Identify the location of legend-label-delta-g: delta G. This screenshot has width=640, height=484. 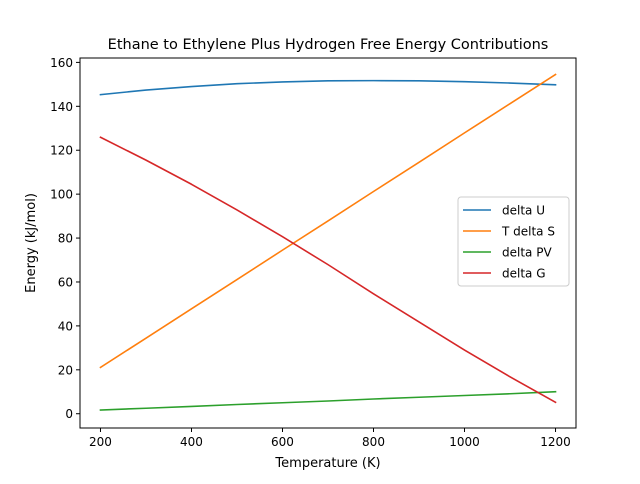
(524, 274).